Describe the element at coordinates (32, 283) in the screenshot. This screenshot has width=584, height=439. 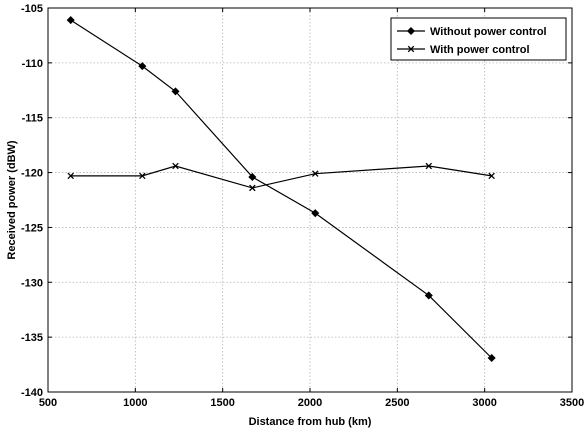
I see `y-tick-label: -130` at that location.